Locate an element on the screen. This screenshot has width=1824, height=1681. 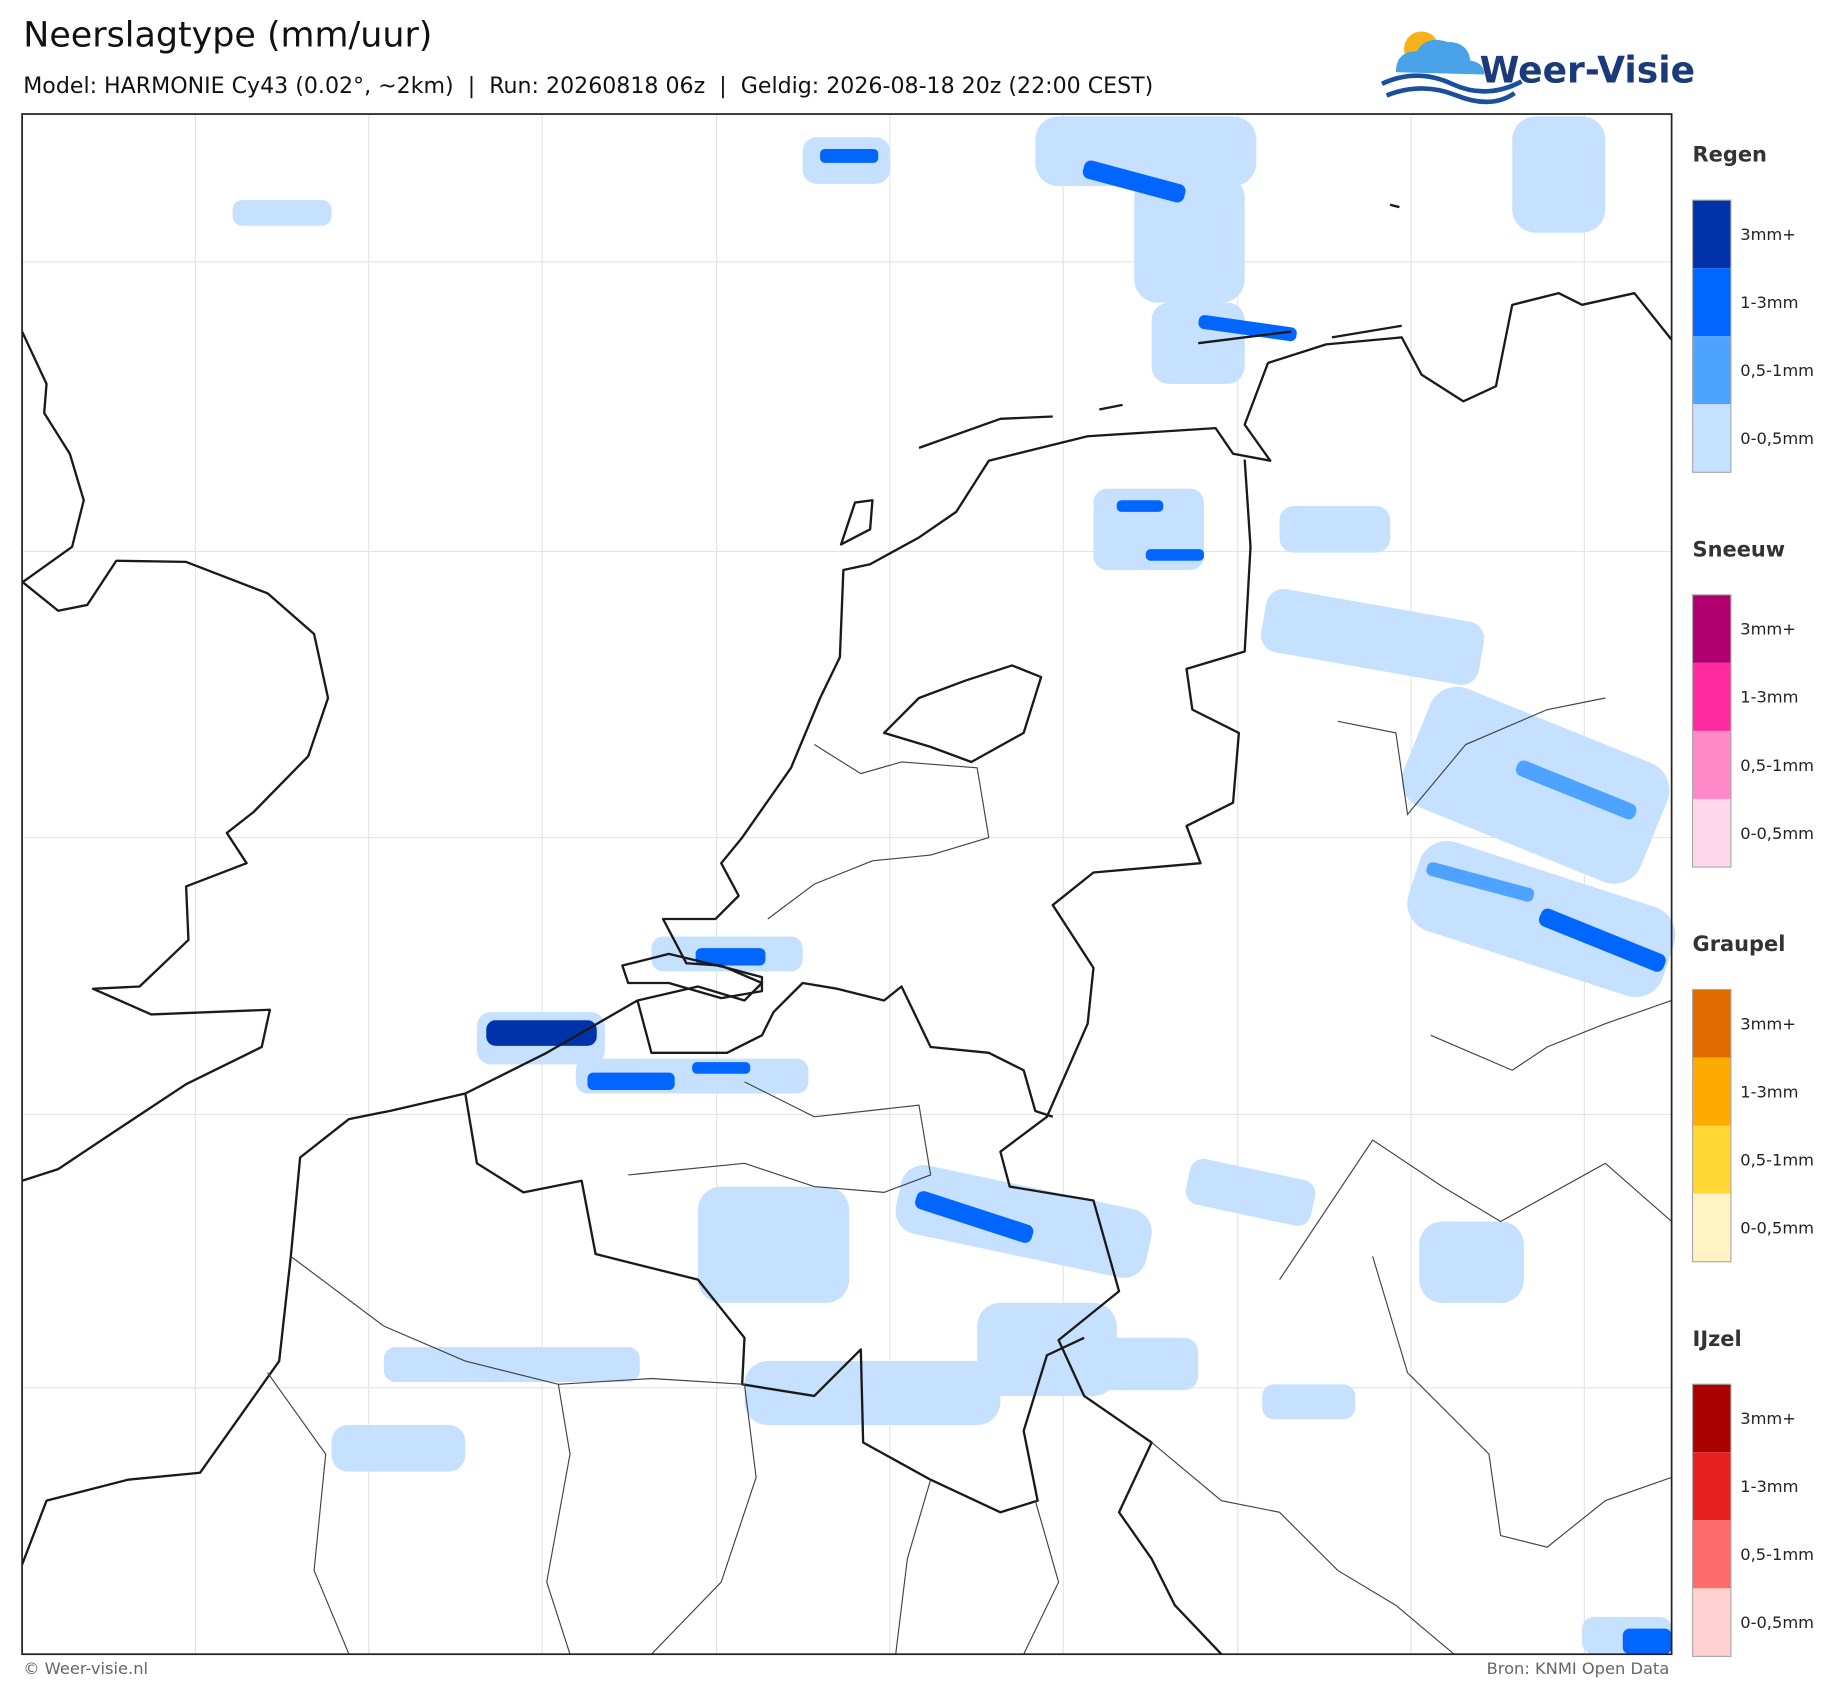
logo-text: Weer-Visie is located at coordinates (1587, 71).